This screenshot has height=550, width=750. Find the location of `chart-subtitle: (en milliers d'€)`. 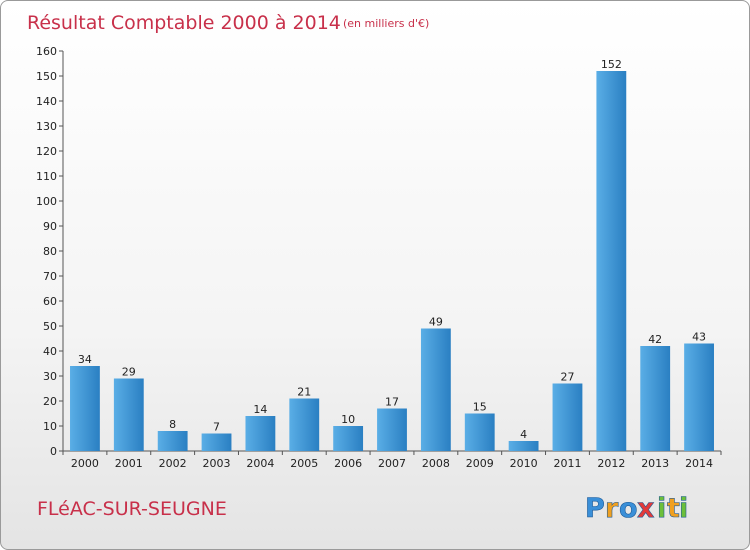

chart-subtitle: (en milliers d'€) is located at coordinates (386, 23).